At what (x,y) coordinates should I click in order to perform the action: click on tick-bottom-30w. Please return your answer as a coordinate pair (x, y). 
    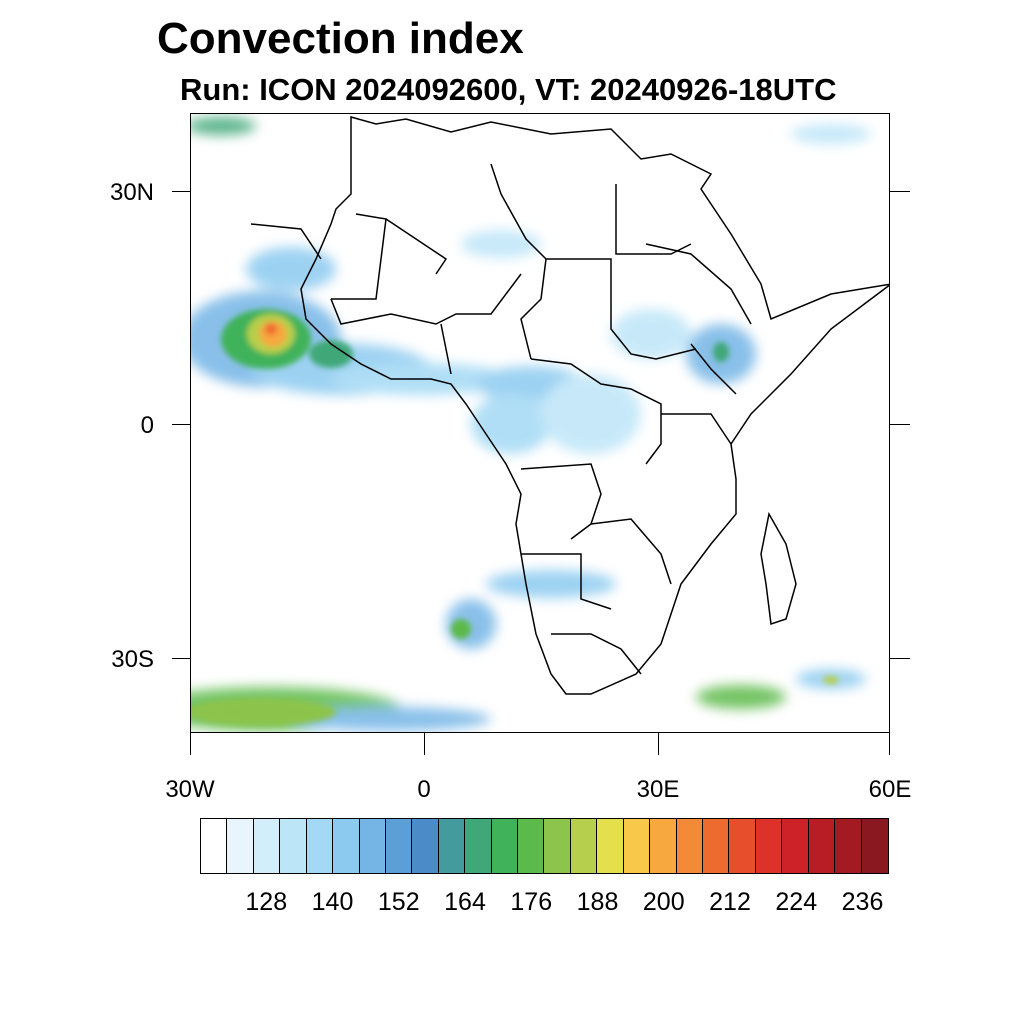
    Looking at the image, I should click on (190, 744).